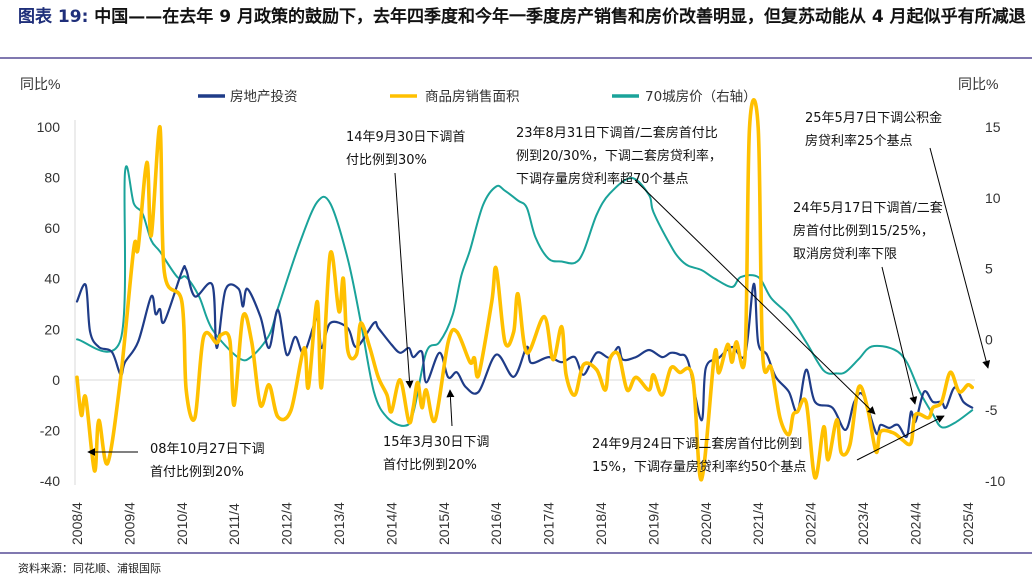  What do you see at coordinates (52, 178) in the screenshot?
I see `left-tick-label: 80` at bounding box center [52, 178].